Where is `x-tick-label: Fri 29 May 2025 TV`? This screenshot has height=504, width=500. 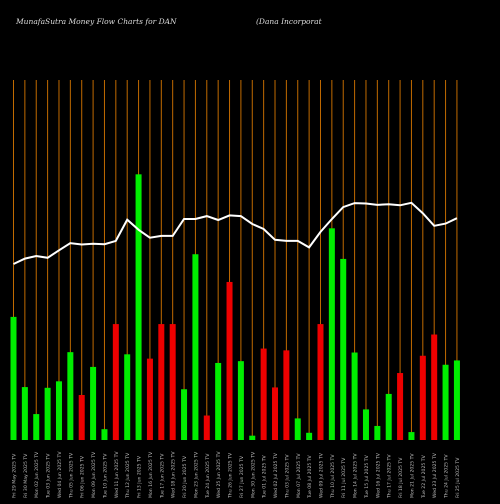 x-tick-label: Fri 29 May 2025 TV is located at coordinates (15, 475).